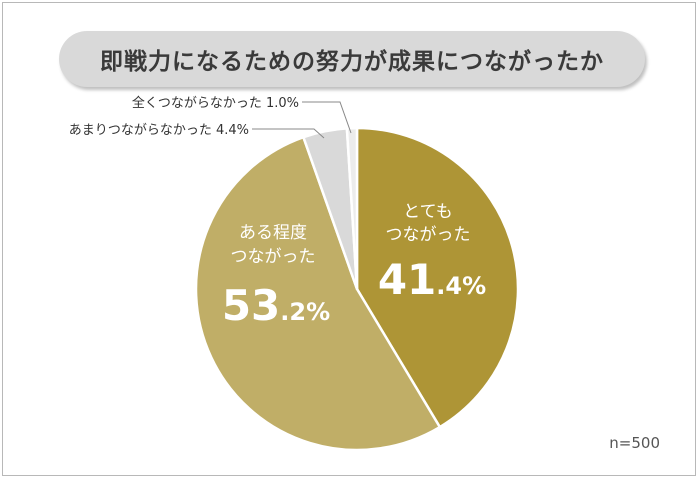  I want to click on label-somewhat-value-dec: .2%, so click(305, 312).